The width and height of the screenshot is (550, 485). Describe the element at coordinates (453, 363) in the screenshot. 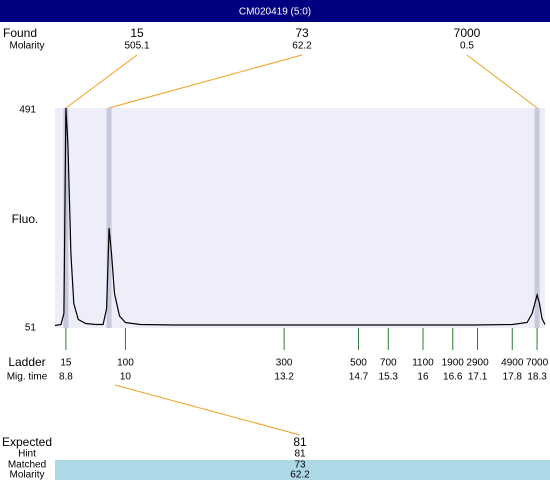

I see `ladder-size: 1900` at that location.